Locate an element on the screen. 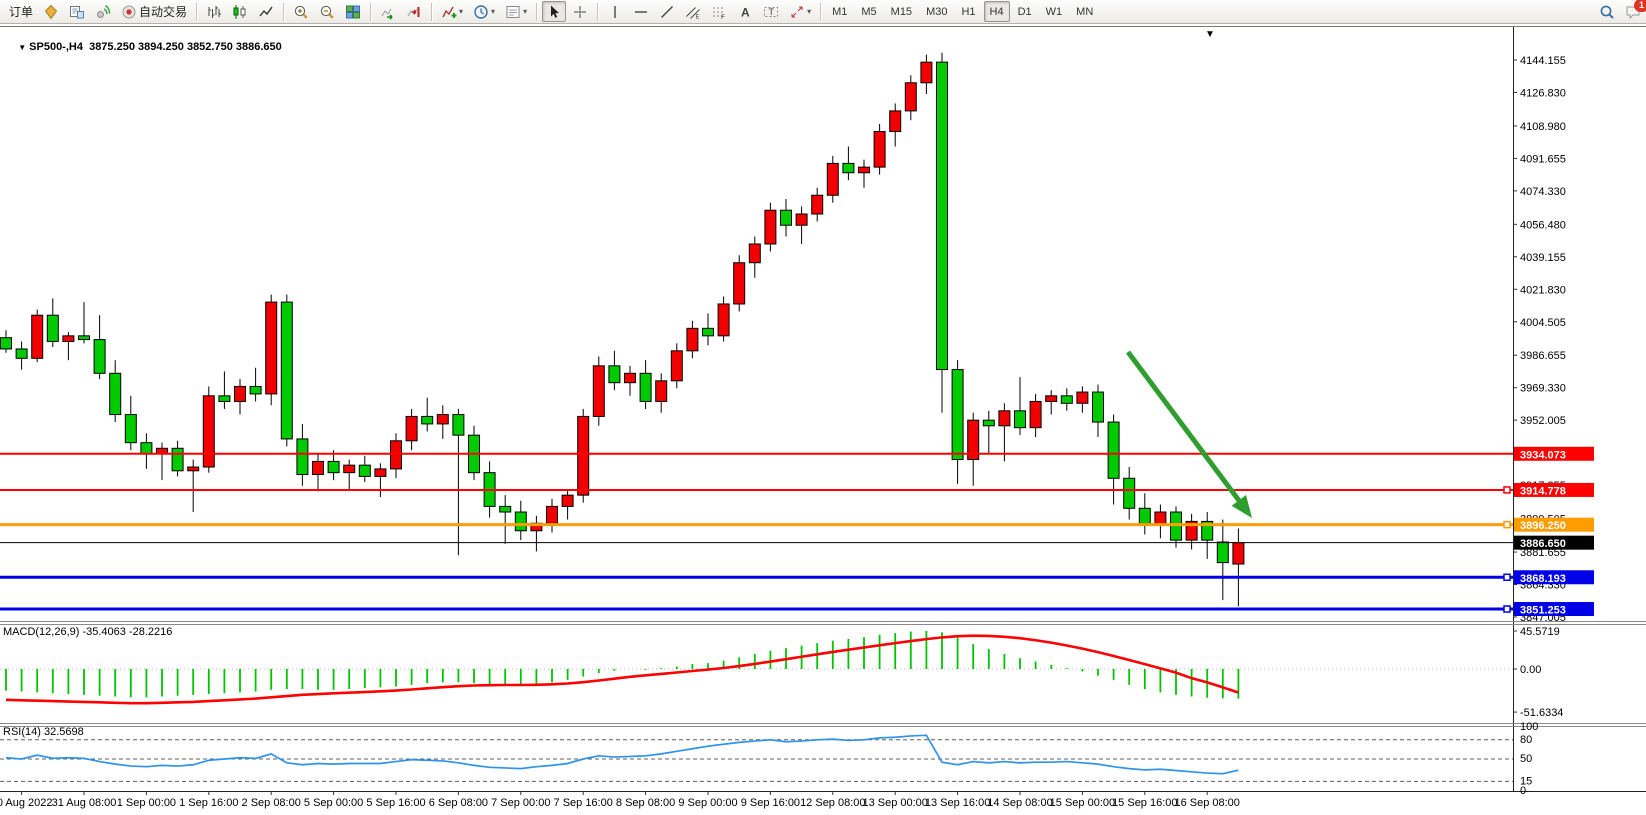 The width and height of the screenshot is (1646, 815). indicators-icon is located at coordinates (449, 12).